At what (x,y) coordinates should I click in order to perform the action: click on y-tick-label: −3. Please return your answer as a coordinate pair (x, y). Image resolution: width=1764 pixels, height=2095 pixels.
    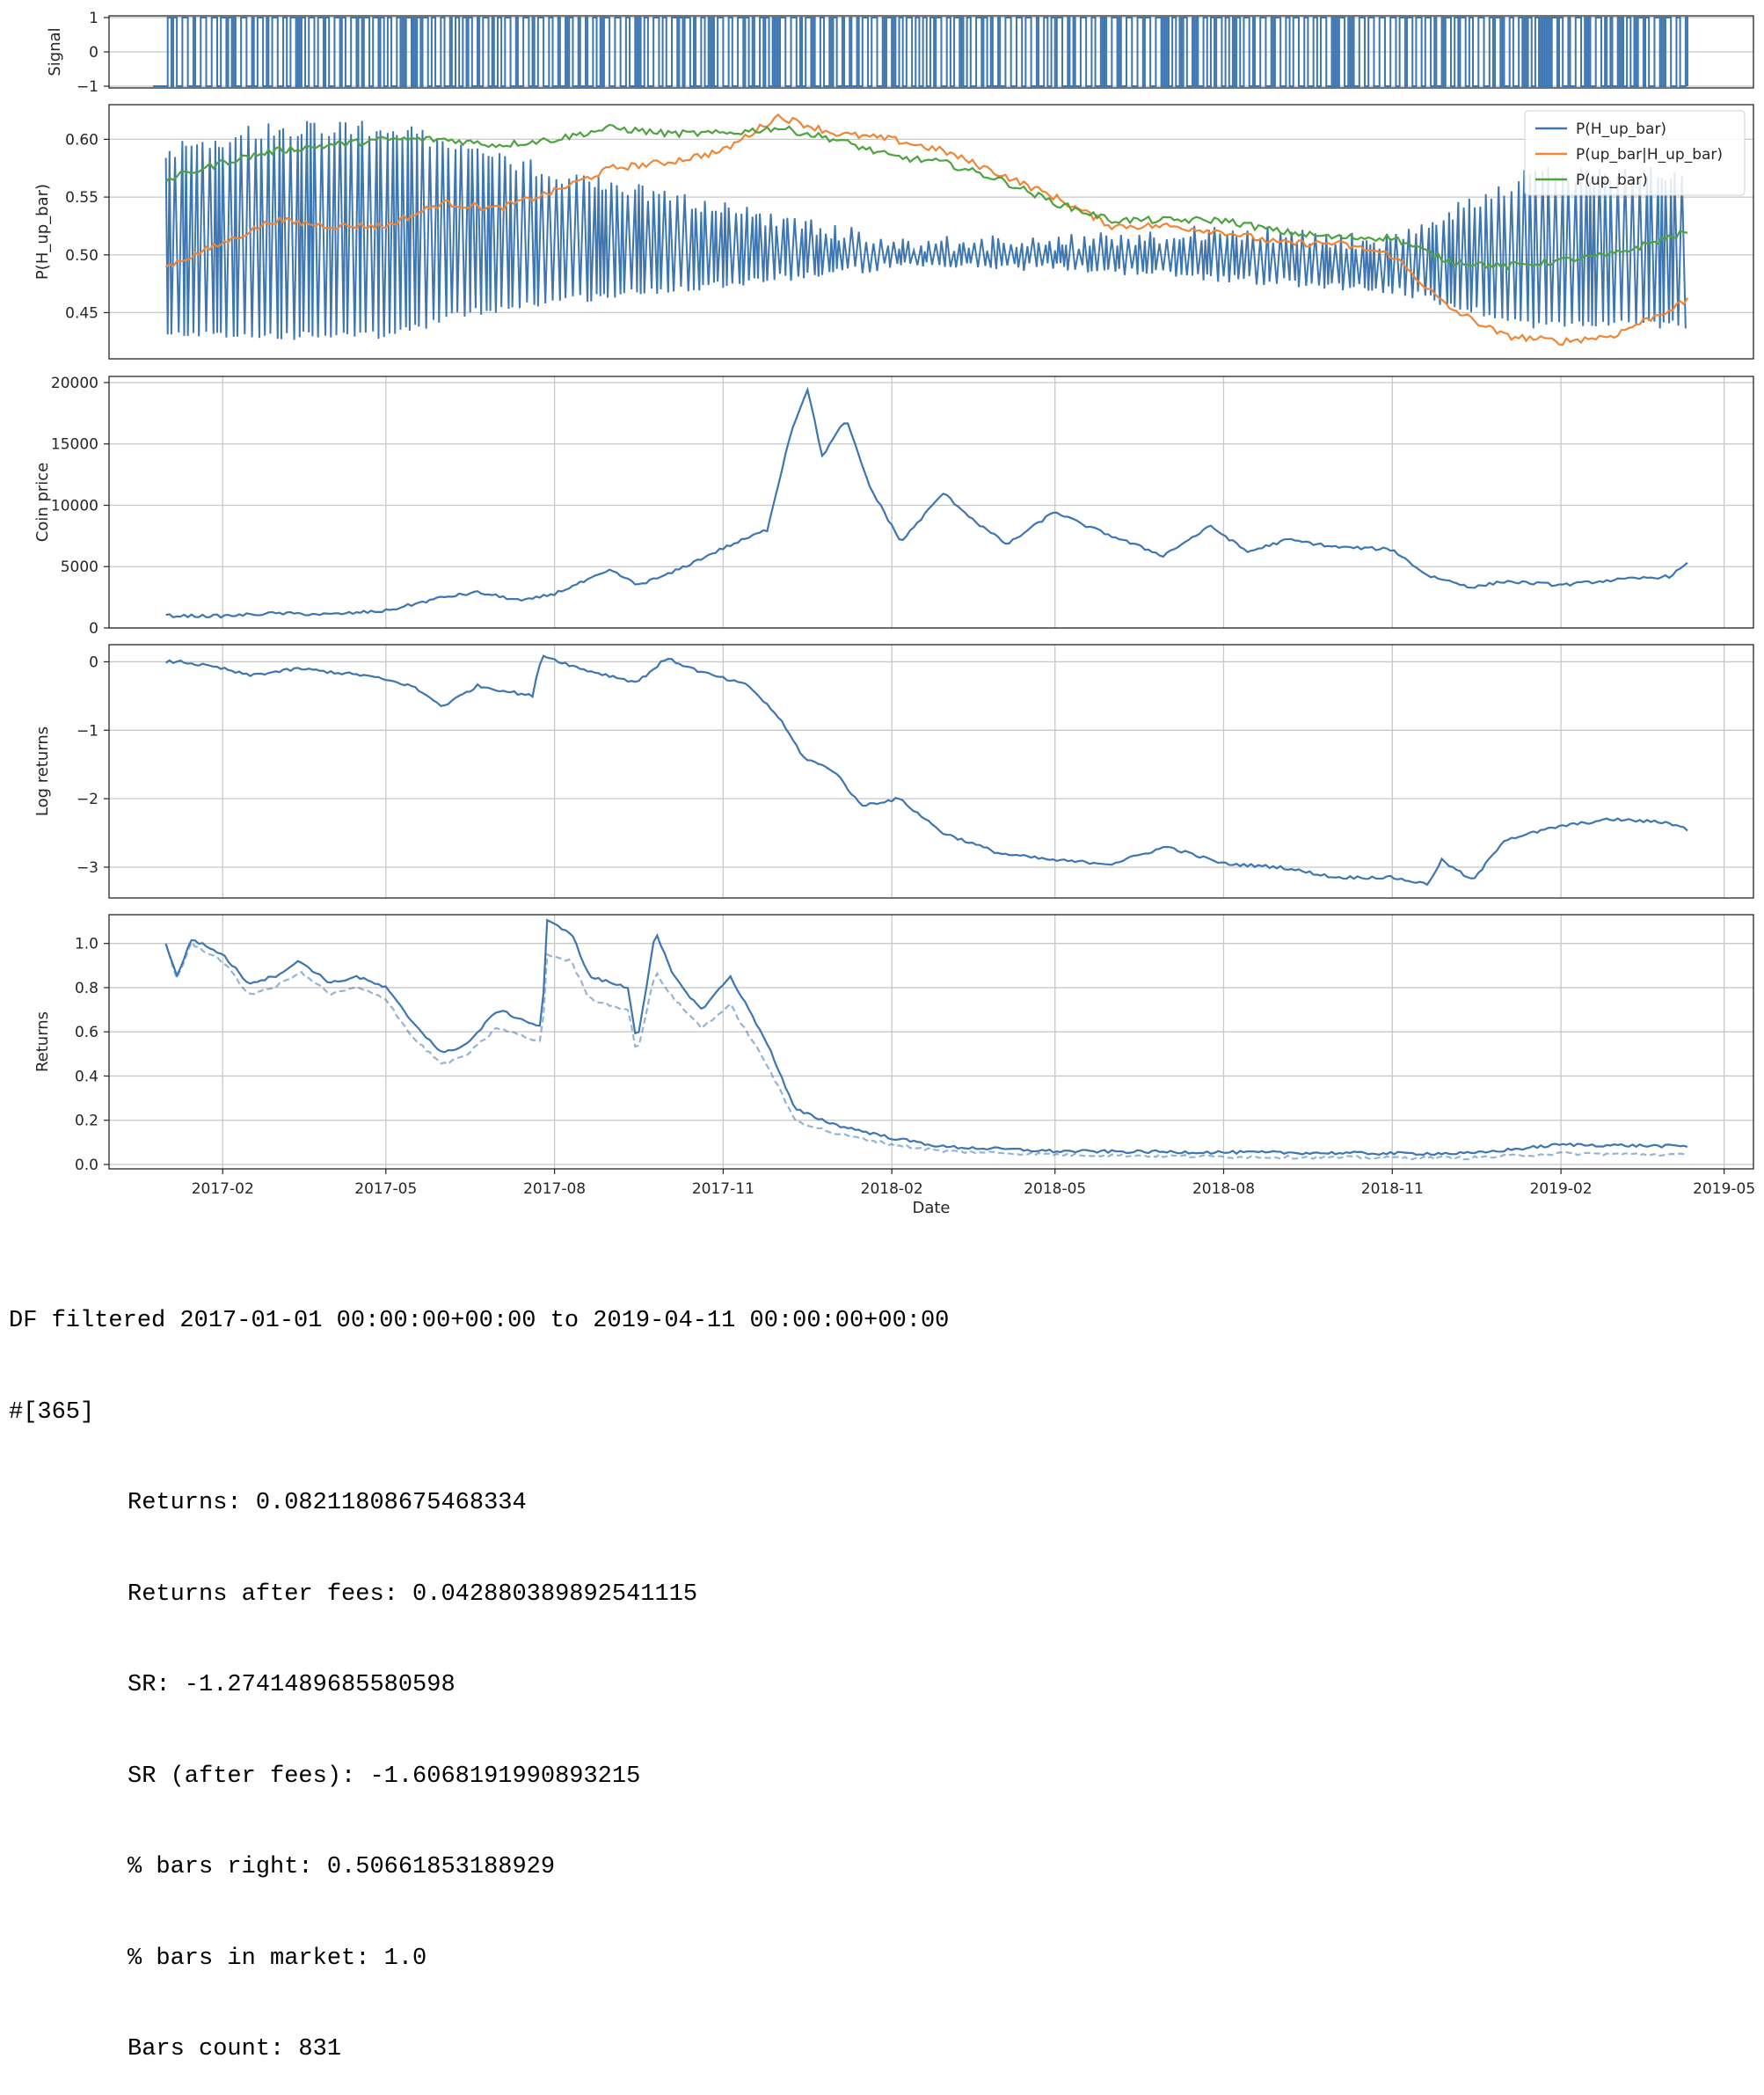
    Looking at the image, I should click on (87, 868).